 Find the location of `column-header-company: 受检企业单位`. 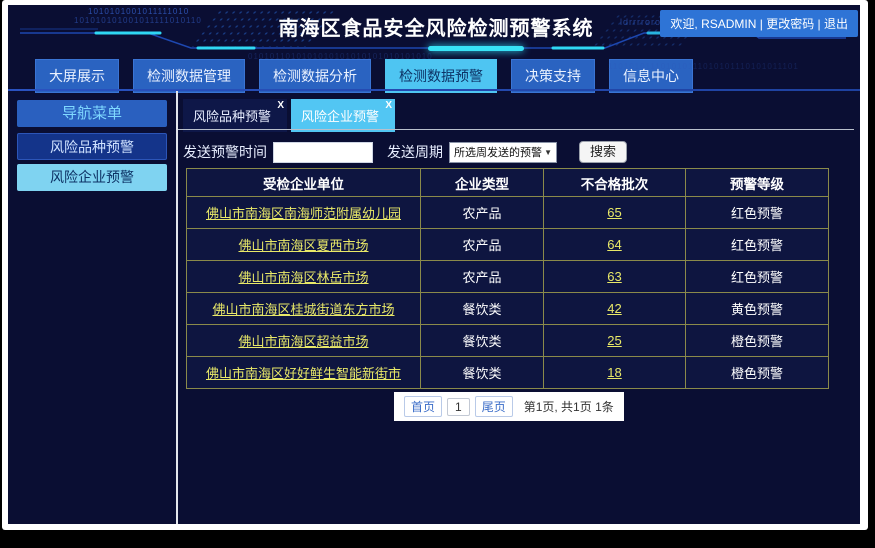

column-header-company: 受检企业单位 is located at coordinates (303, 182).